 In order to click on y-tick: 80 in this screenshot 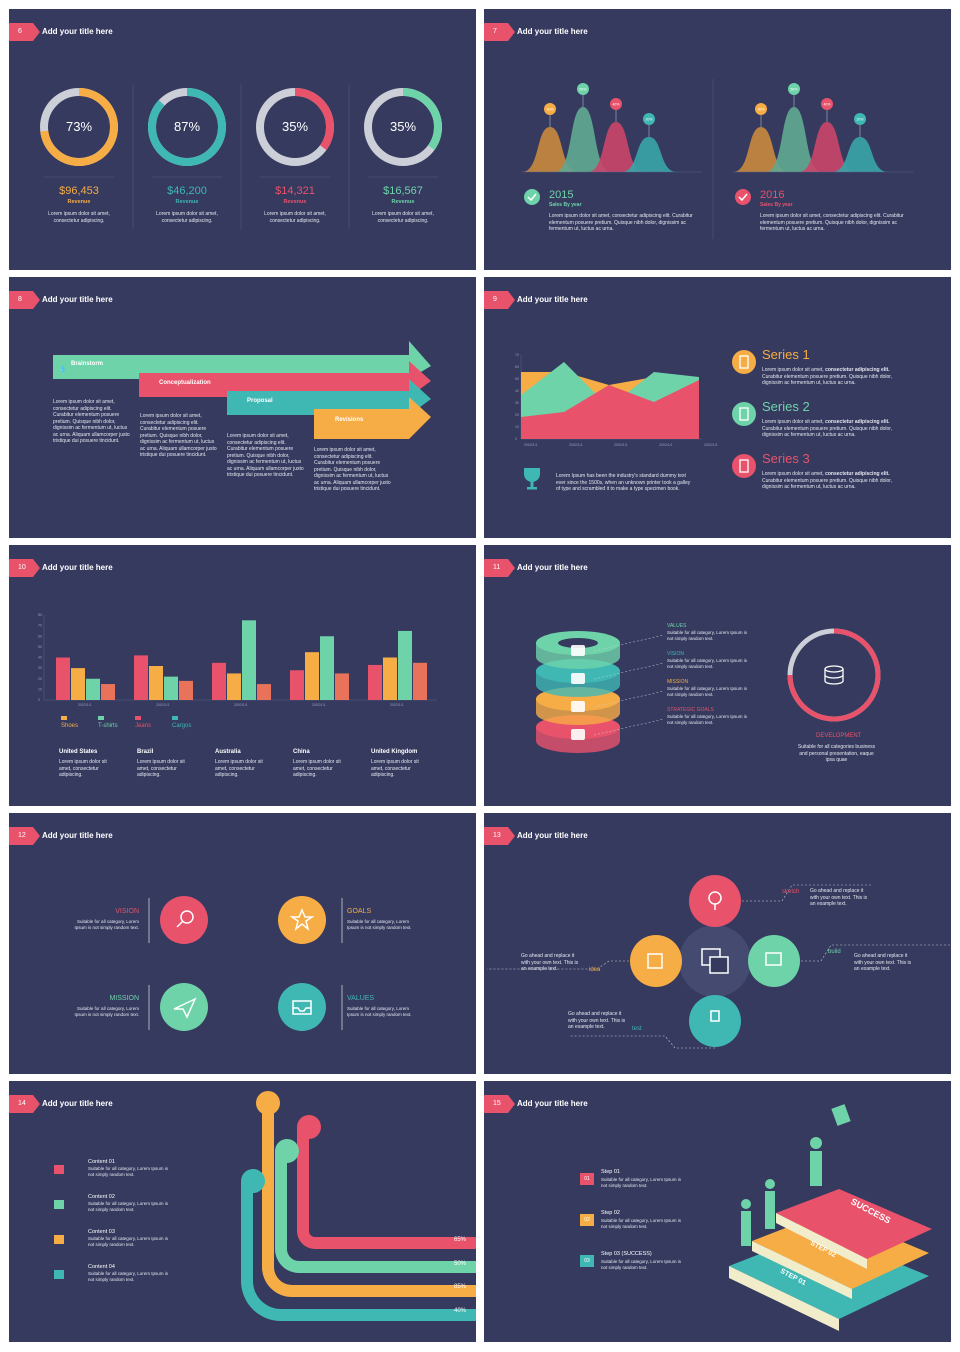, I will do `click(40, 615)`.